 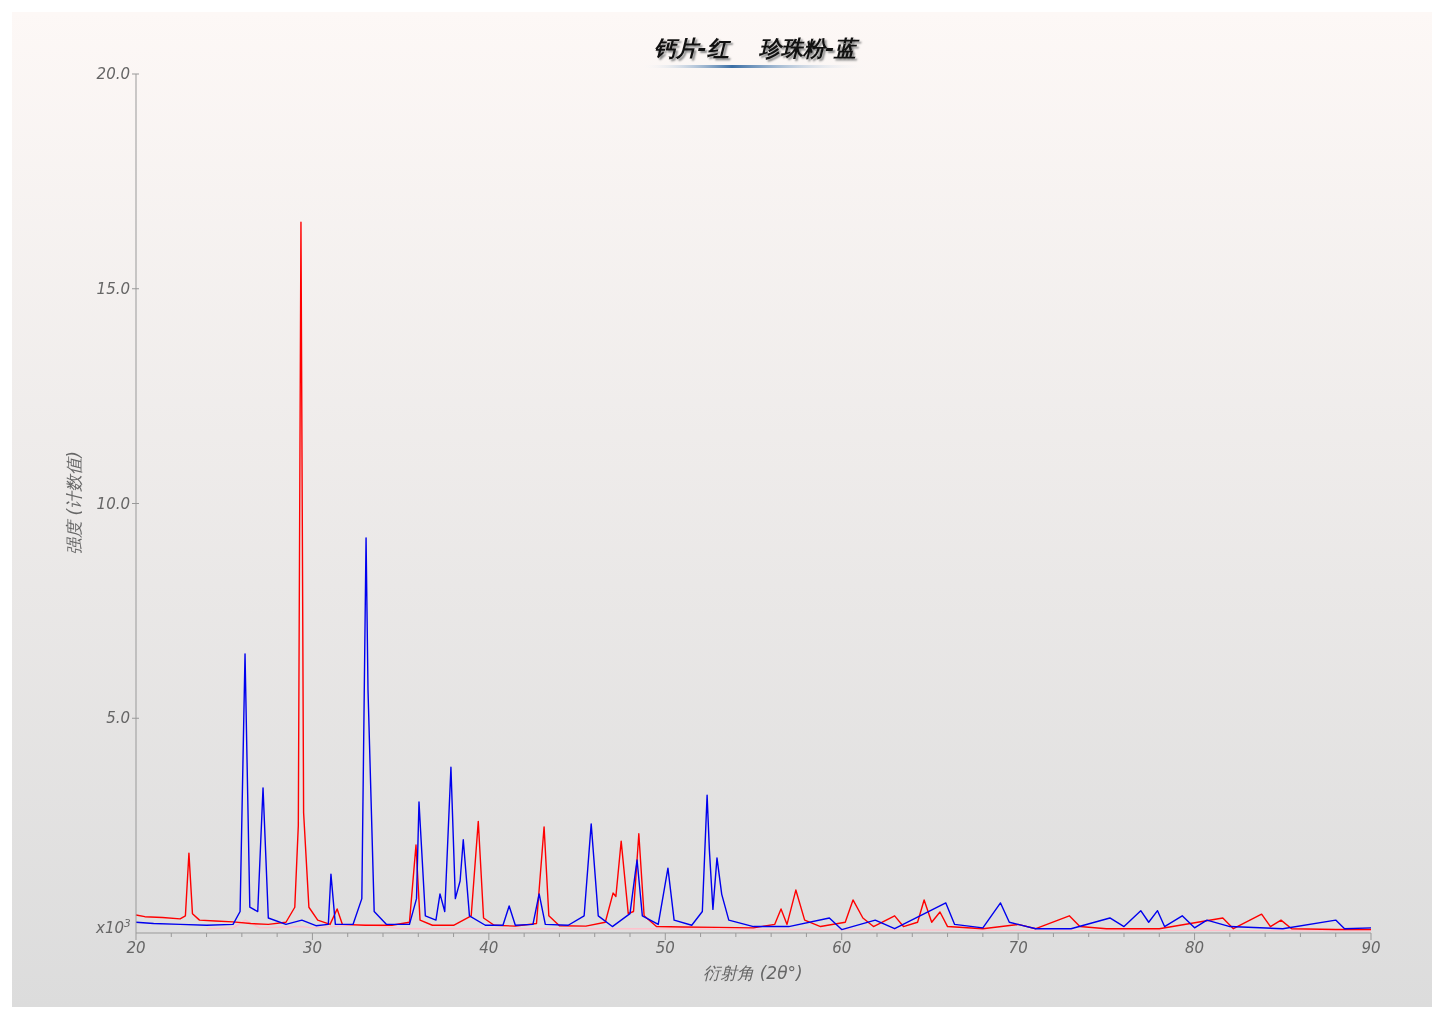 What do you see at coordinates (1018, 948) in the screenshot?
I see `x-tick-label: 70` at bounding box center [1018, 948].